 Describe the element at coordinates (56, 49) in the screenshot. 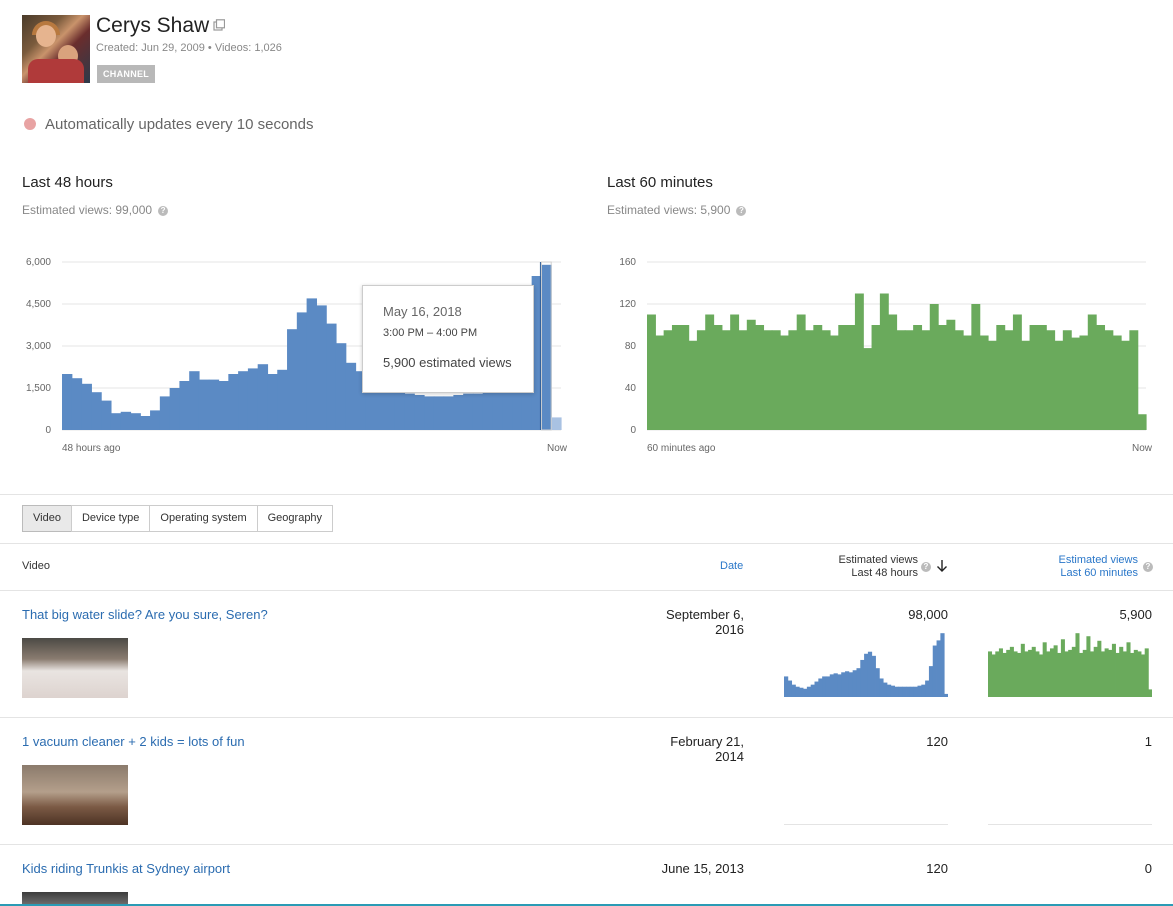

I see `channel-avatar` at that location.